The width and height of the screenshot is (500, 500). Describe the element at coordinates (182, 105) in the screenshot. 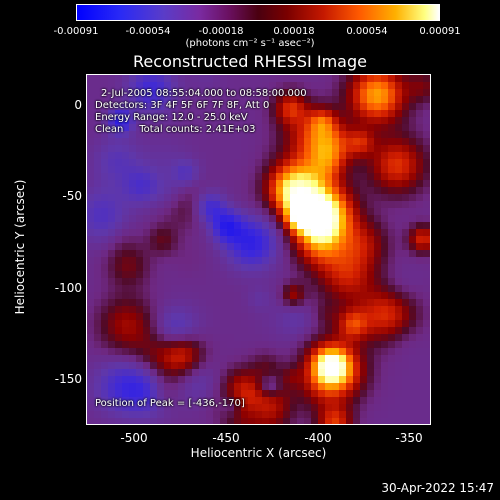

I see `detectors-label: Detectors: 3F 4F 5F 6F 7F 8F, Att 0` at that location.